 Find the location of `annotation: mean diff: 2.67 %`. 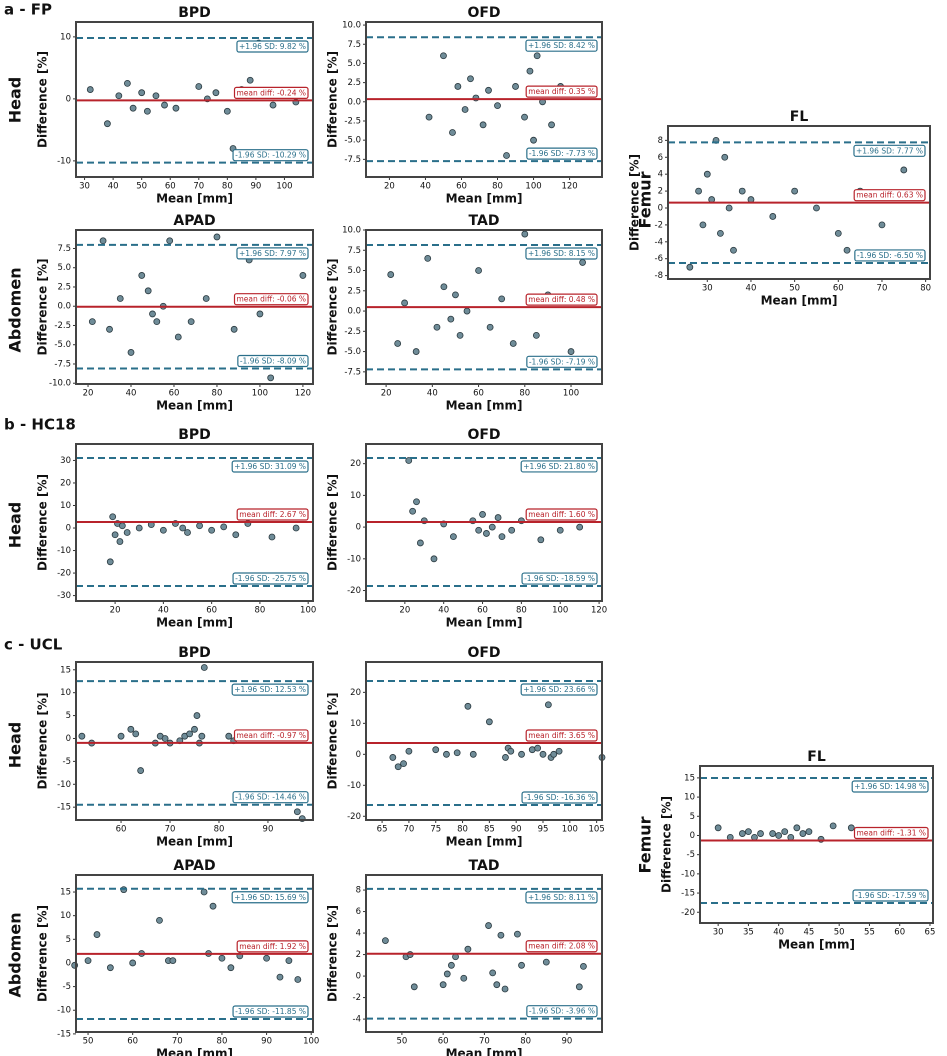

annotation: mean diff: 2.67 % is located at coordinates (272, 514).